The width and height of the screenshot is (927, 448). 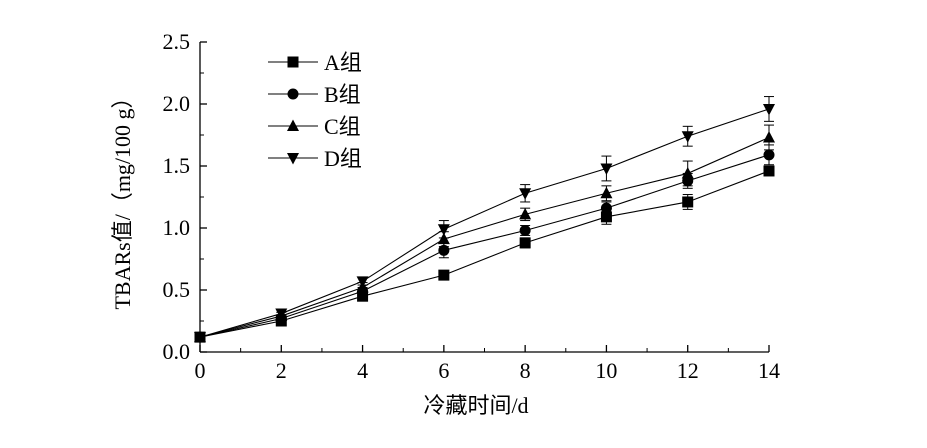 What do you see at coordinates (688, 370) in the screenshot?
I see `x-tick-label: 12` at bounding box center [688, 370].